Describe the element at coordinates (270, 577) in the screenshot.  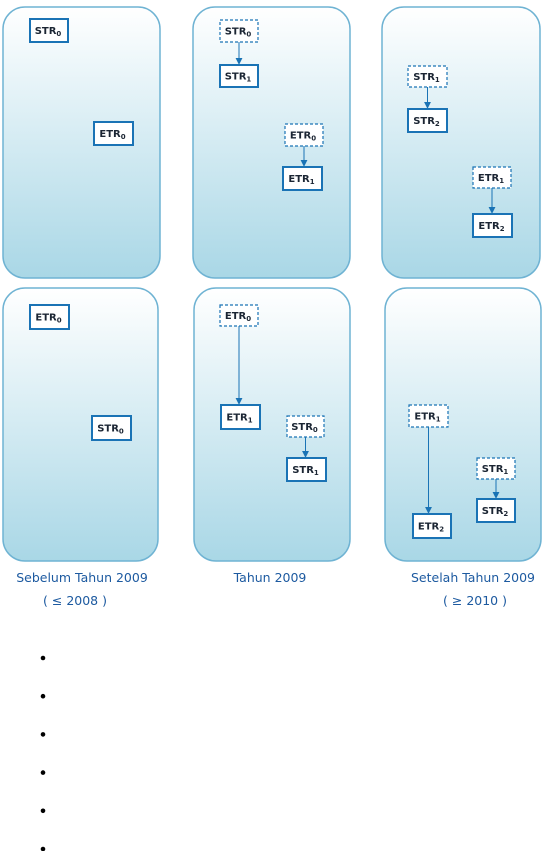
I see `caption-2009-line1: Tahun 2009` at that location.